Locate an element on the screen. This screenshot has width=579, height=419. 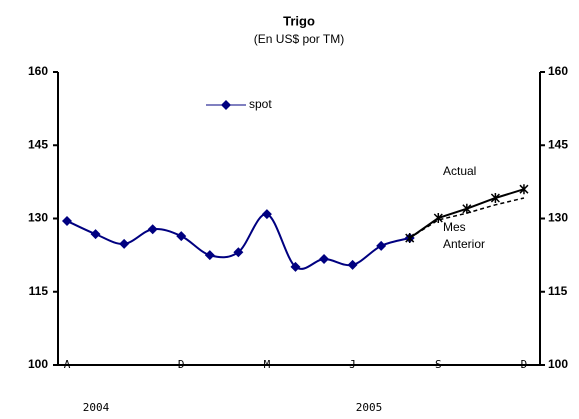
chart-subtitle: (En US$ por TM) is located at coordinates (299, 39).